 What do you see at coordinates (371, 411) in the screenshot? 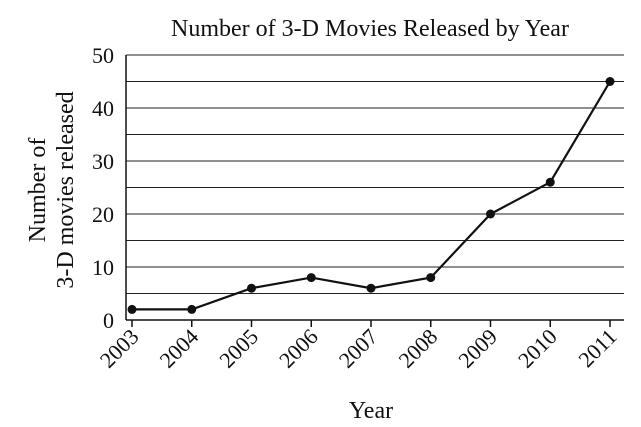
I see `x-axis-label: Year` at bounding box center [371, 411].